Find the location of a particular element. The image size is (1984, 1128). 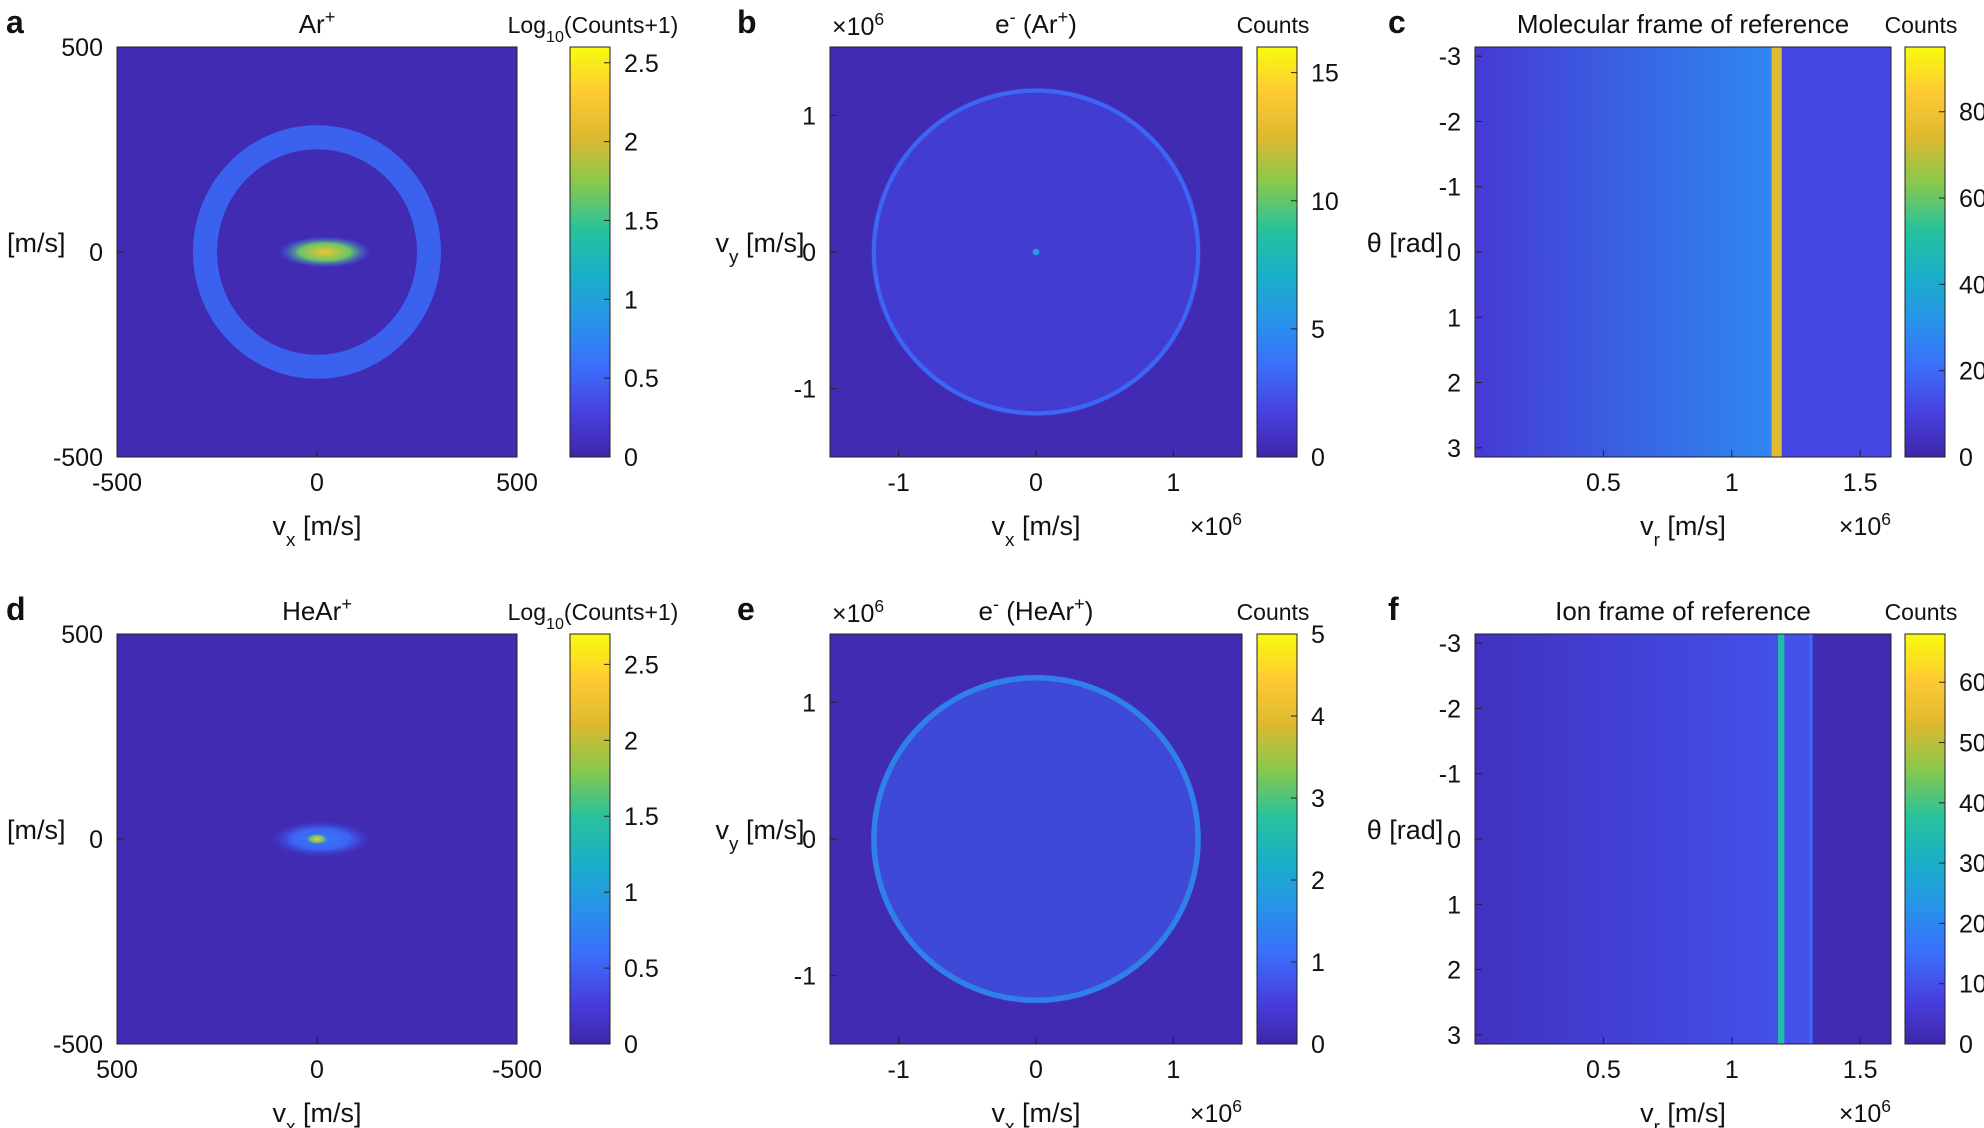

x-axis-label: vr [m/s] is located at coordinates (1683, 1113).